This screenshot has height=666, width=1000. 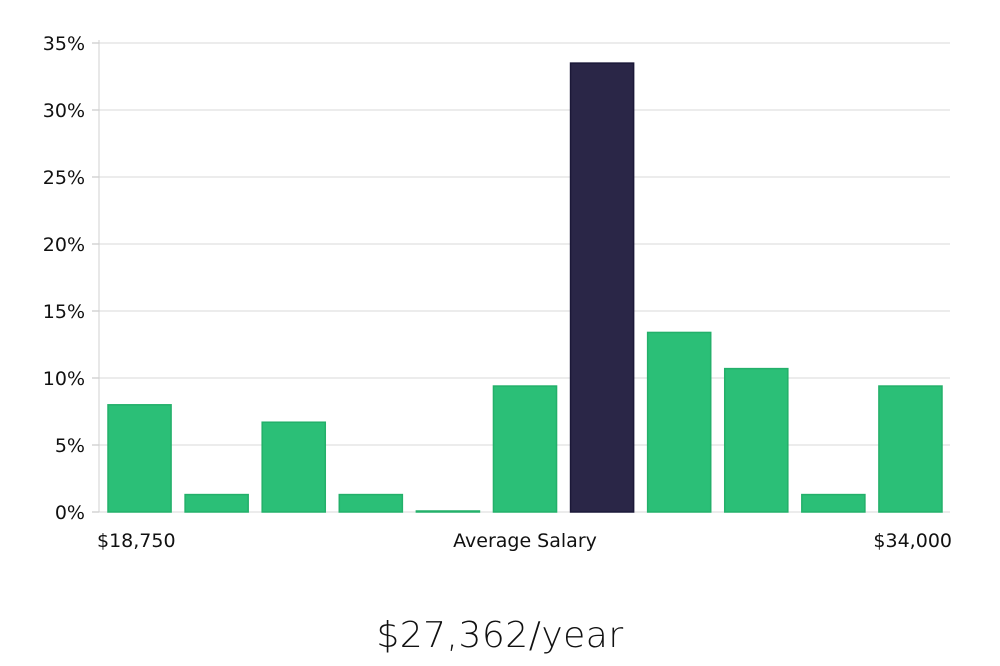 I want to click on y-tick-label: 35%, so click(x=64, y=44).